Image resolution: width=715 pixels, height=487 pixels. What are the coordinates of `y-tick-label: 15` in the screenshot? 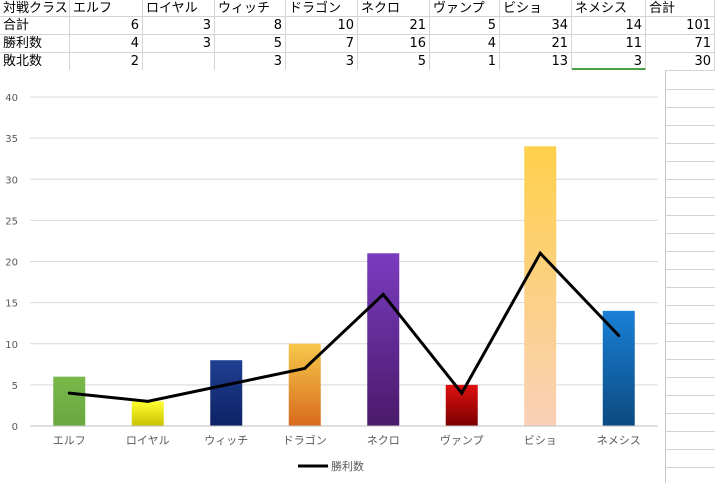 It's located at (11, 304).